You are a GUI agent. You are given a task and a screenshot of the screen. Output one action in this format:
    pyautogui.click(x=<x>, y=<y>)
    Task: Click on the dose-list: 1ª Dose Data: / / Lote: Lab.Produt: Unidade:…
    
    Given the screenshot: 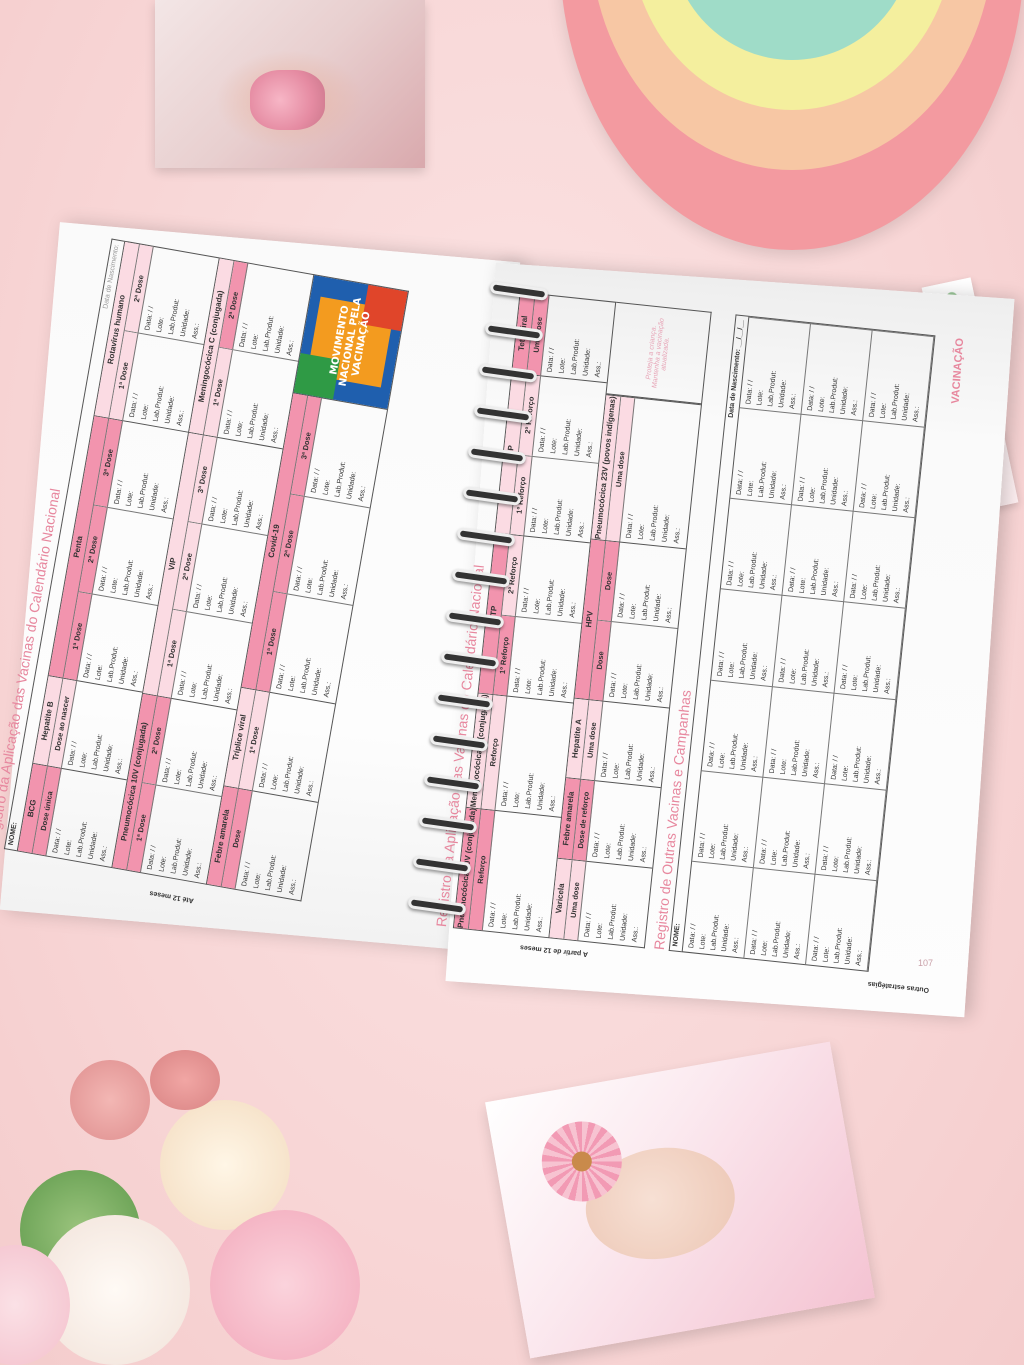 What is the action you would take?
    pyautogui.click(x=287, y=746)
    